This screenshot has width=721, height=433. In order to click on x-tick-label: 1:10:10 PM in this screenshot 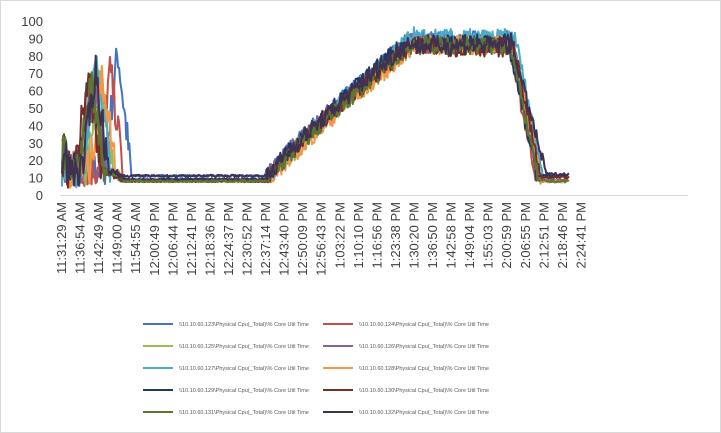, I will do `click(358, 235)`.